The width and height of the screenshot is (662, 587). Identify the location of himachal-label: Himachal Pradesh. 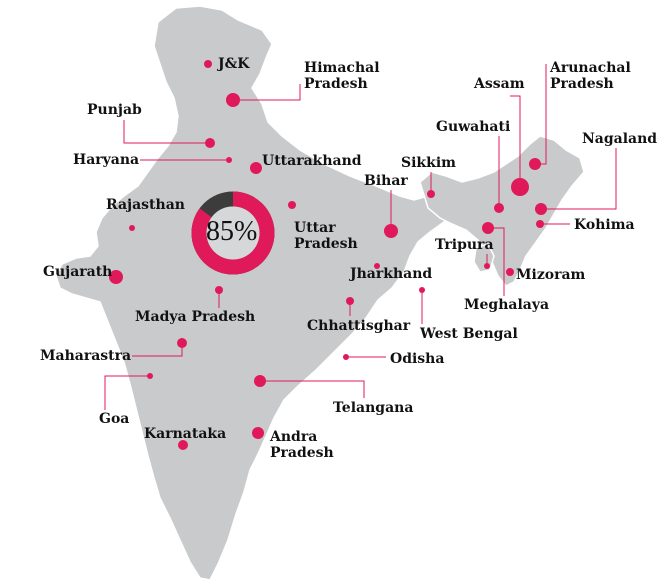
(342, 76).